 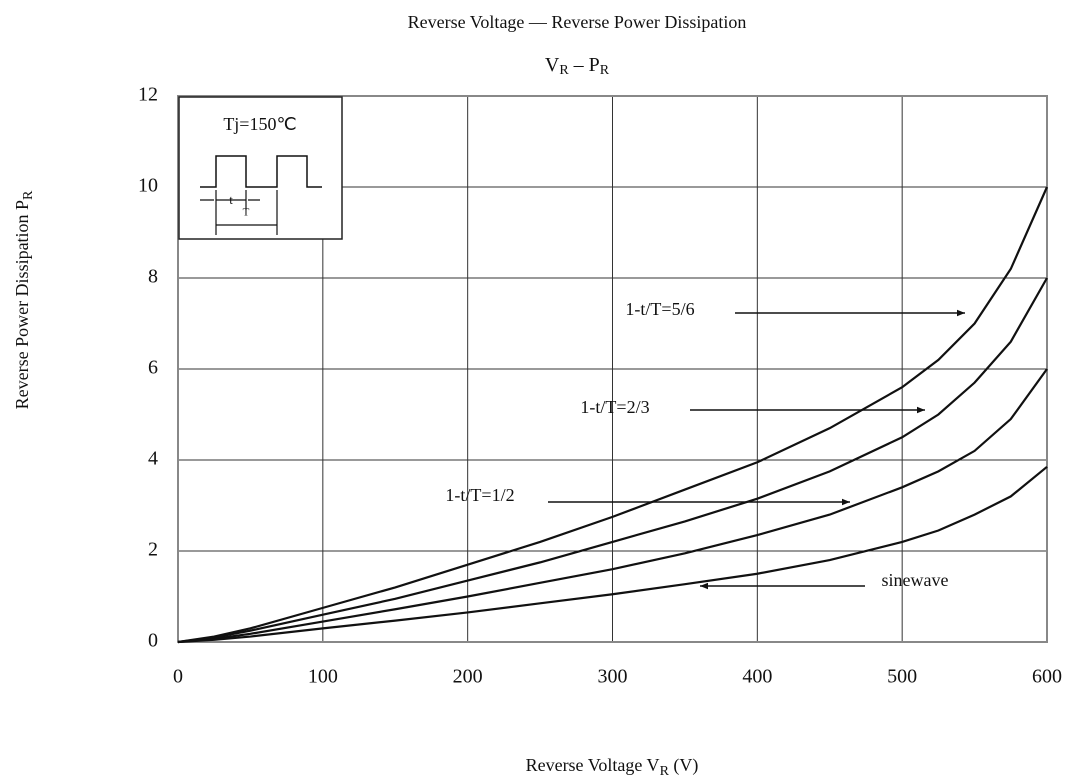 I want to click on x-tick-label: 100, so click(x=323, y=677).